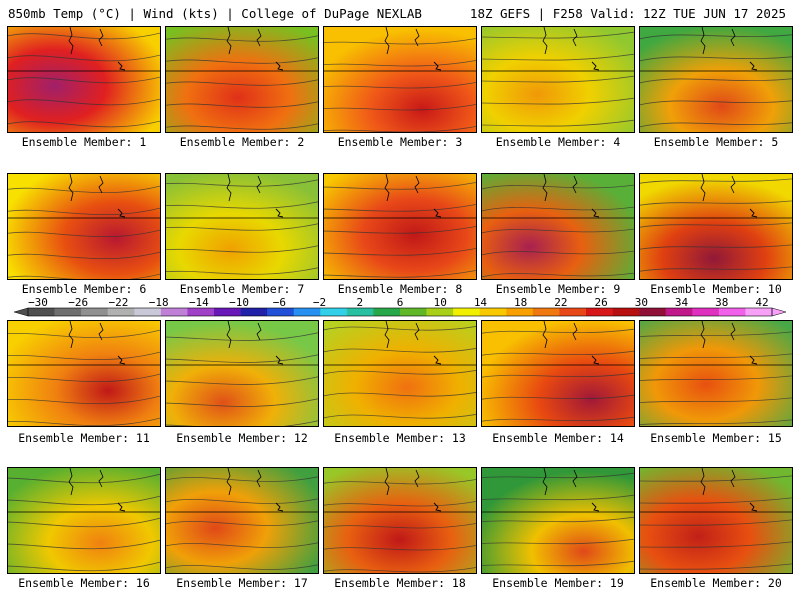 Image resolution: width=800 pixels, height=600 pixels. I want to click on panel-label: Ensemble Member: 3, so click(400, 142).